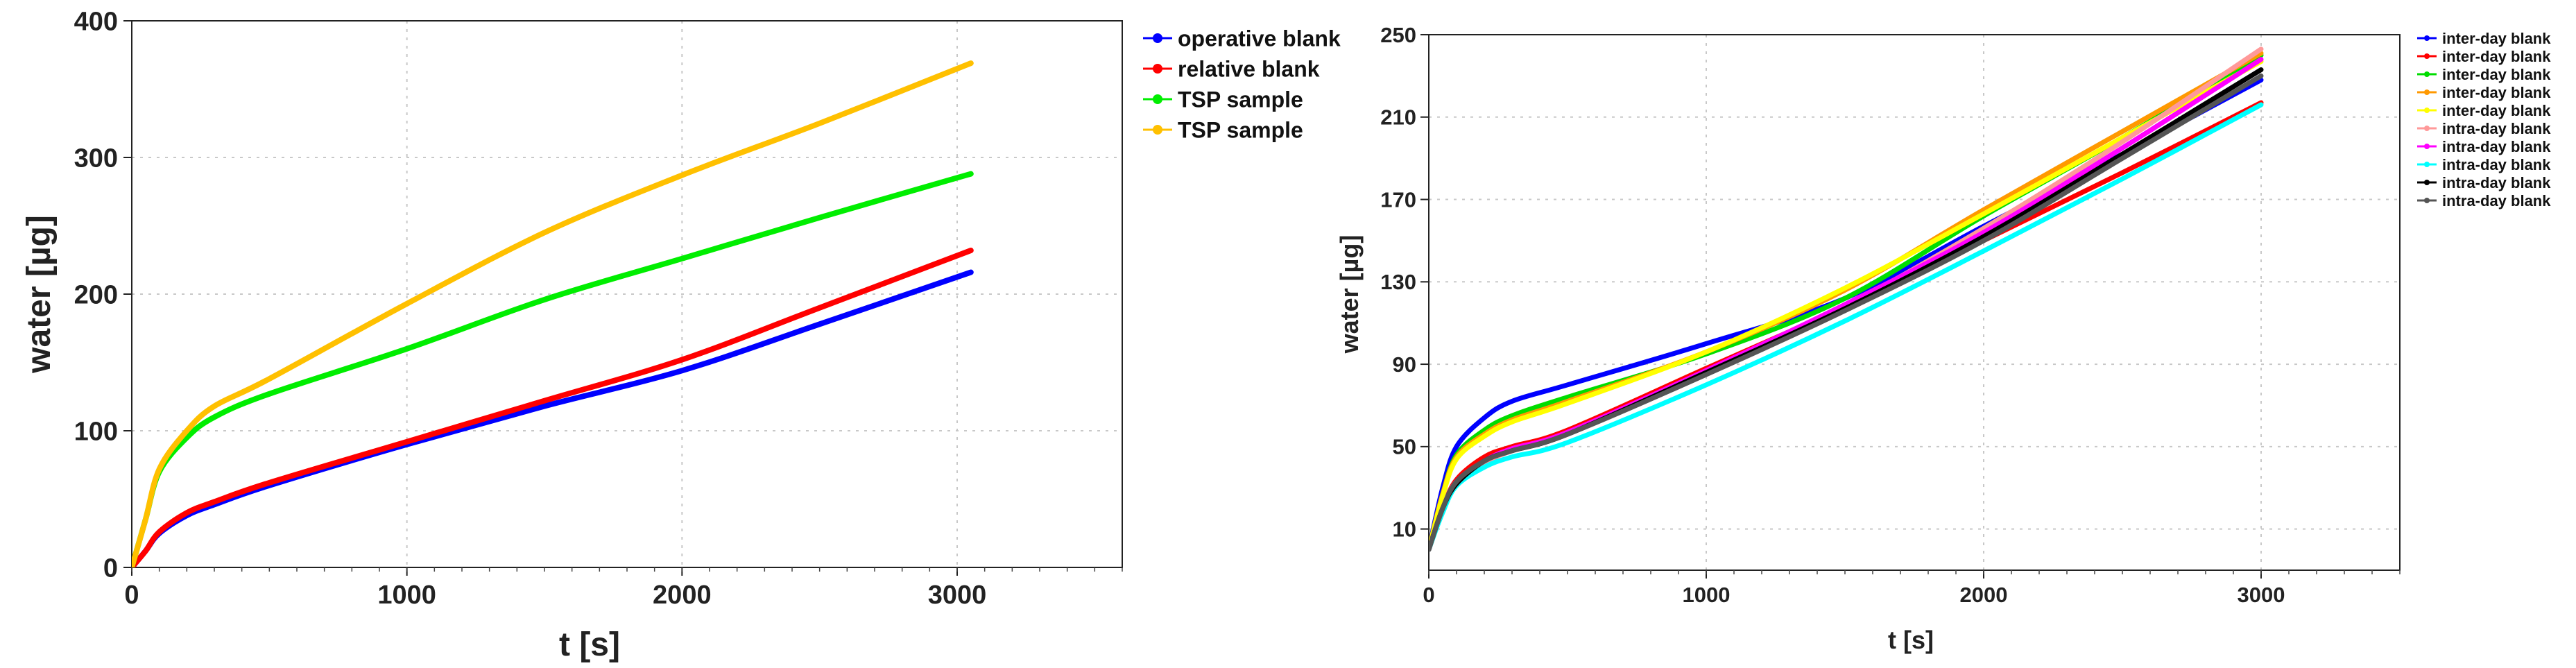  What do you see at coordinates (1404, 447) in the screenshot?
I see `y-tick-label: 50` at bounding box center [1404, 447].